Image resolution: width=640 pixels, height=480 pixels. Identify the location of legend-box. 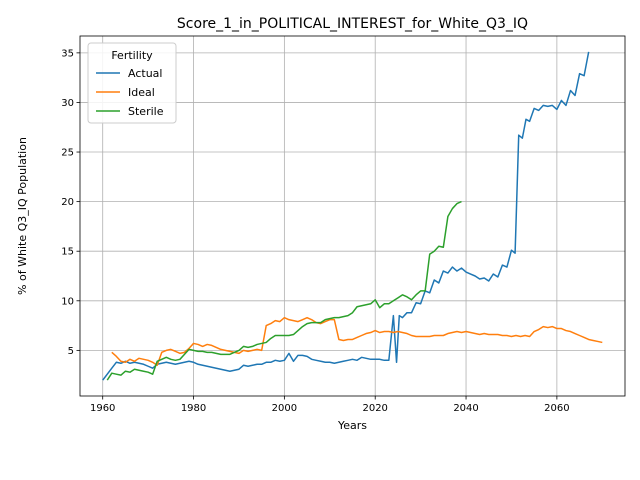
(132, 83).